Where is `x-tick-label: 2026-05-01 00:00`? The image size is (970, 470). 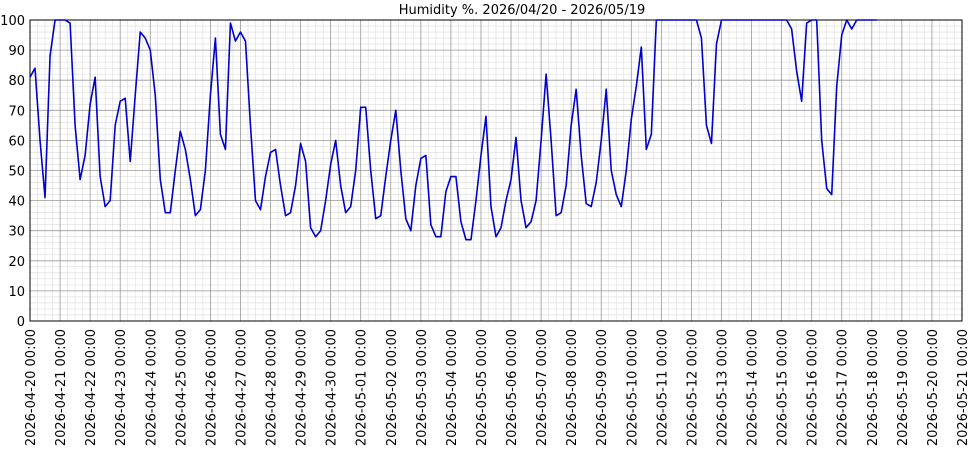 x-tick-label: 2026-05-01 00:00 is located at coordinates (362, 387).